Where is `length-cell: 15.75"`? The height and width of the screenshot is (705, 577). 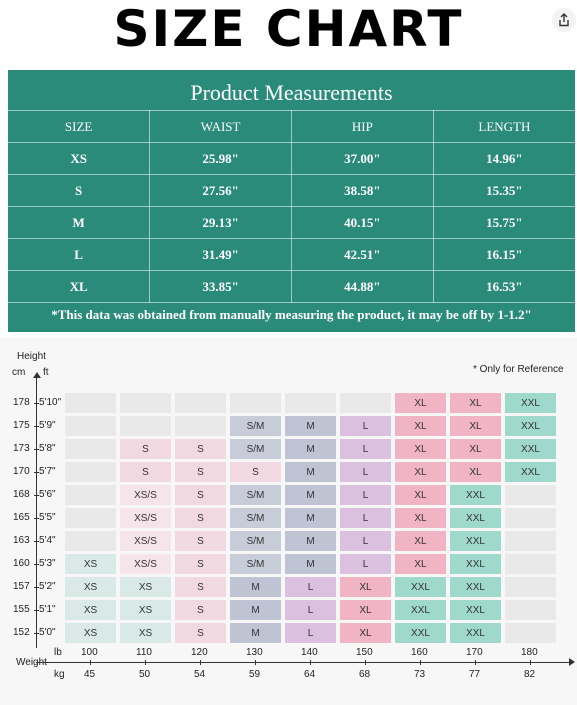
length-cell: 15.75" is located at coordinates (503, 222).